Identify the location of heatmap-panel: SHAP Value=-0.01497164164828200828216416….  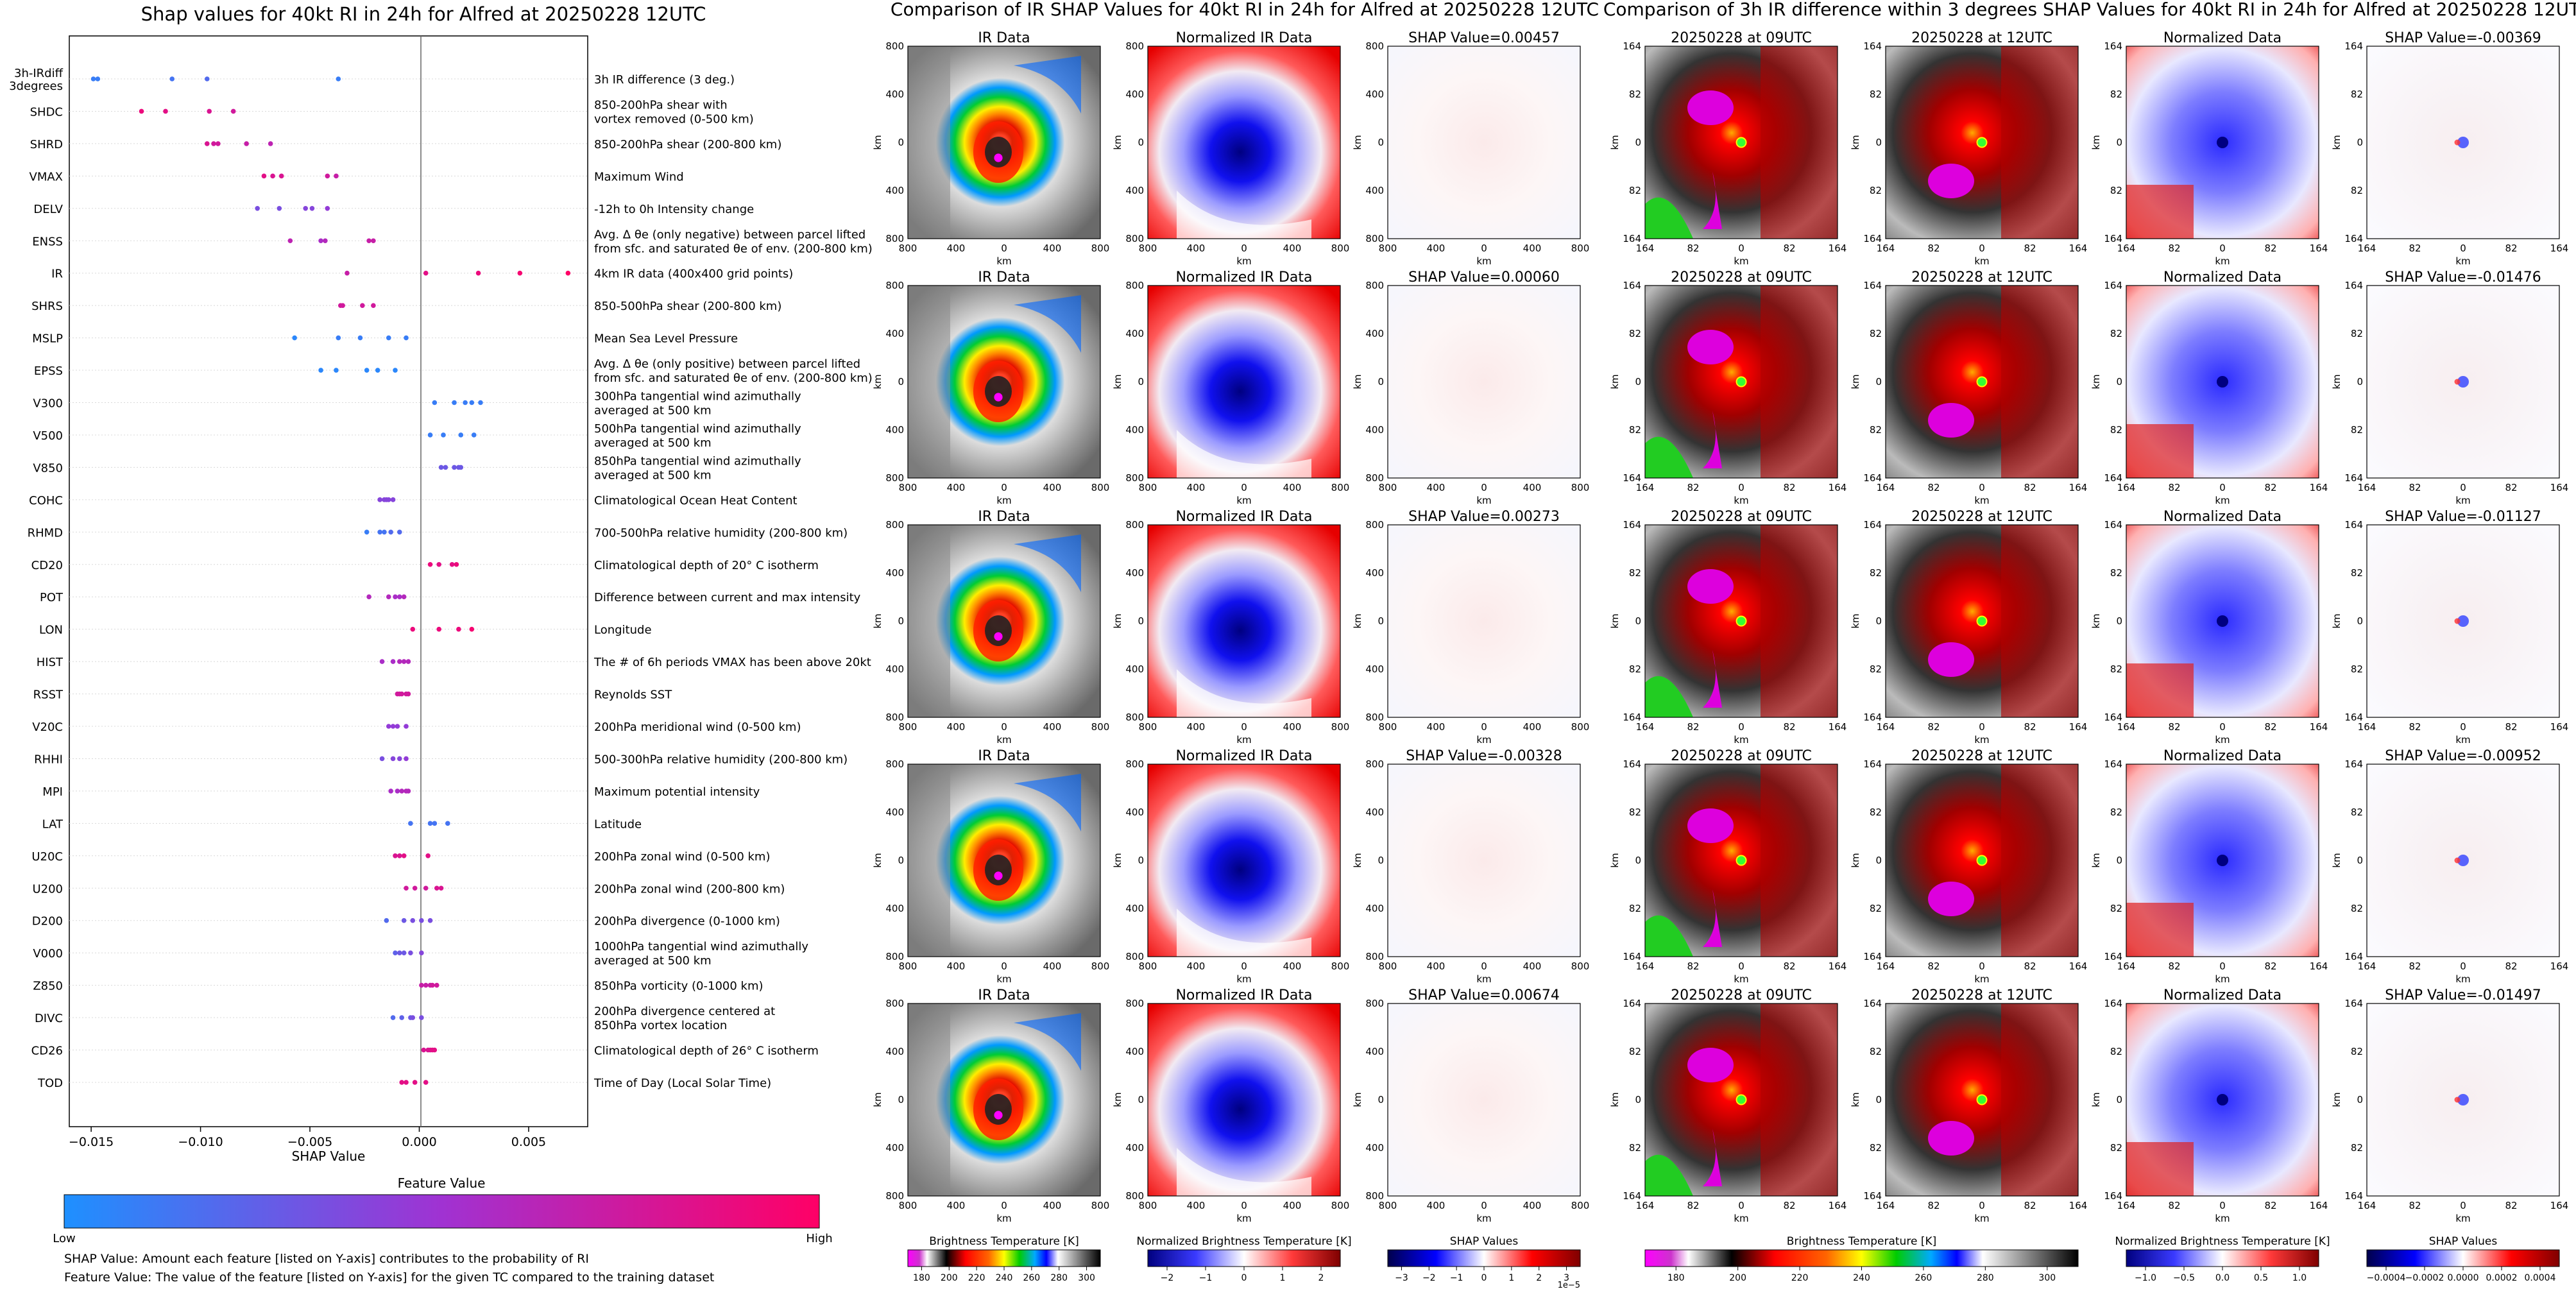
(2449, 1105).